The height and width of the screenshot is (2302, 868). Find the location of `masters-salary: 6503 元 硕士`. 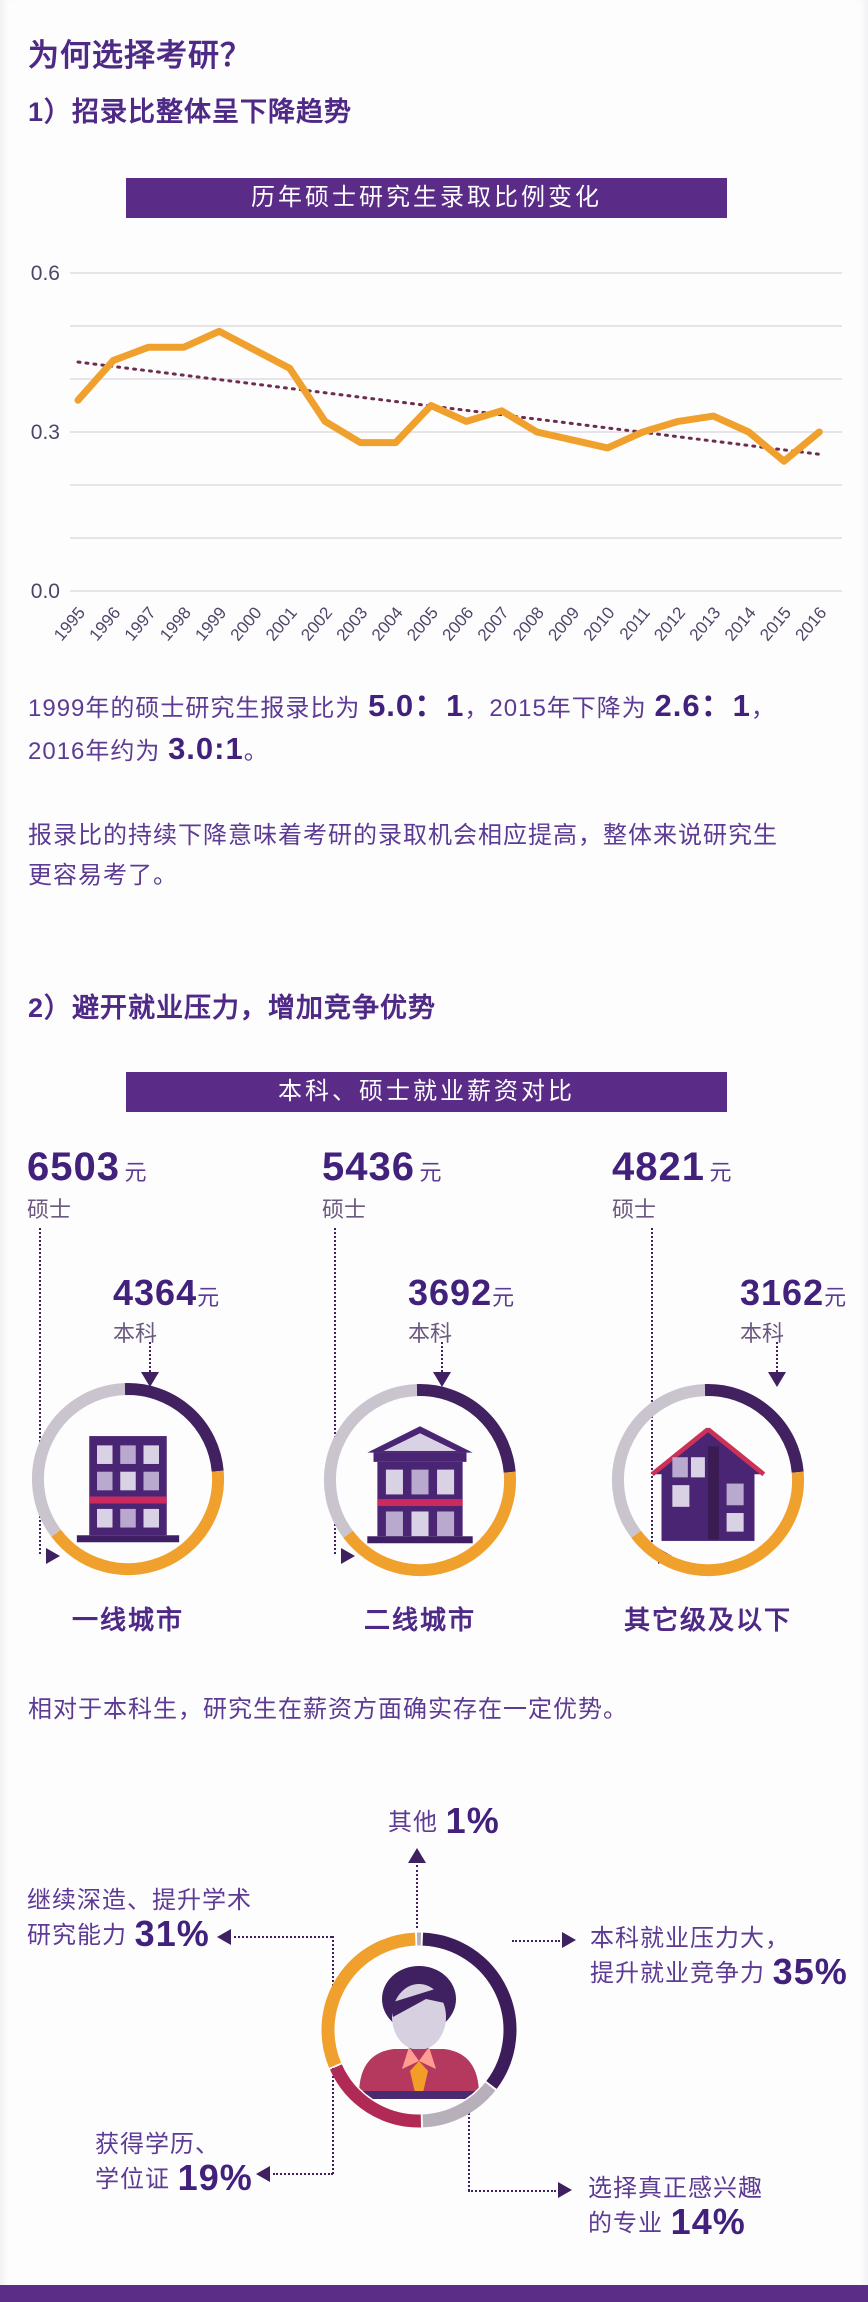

masters-salary: 6503 元 硕士 is located at coordinates (87, 1183).